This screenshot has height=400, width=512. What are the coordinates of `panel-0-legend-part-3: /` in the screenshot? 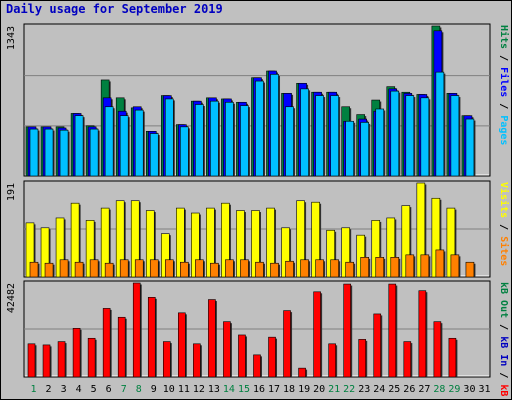 It's located at (503, 106).